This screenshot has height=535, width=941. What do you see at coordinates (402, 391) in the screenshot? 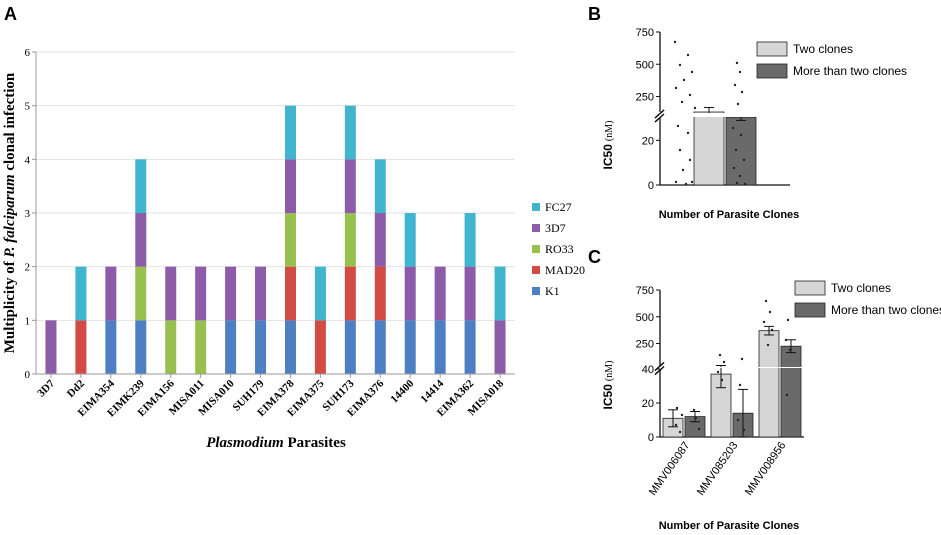
I see `panel-a-x-tick-label-14400: 14400` at bounding box center [402, 391].